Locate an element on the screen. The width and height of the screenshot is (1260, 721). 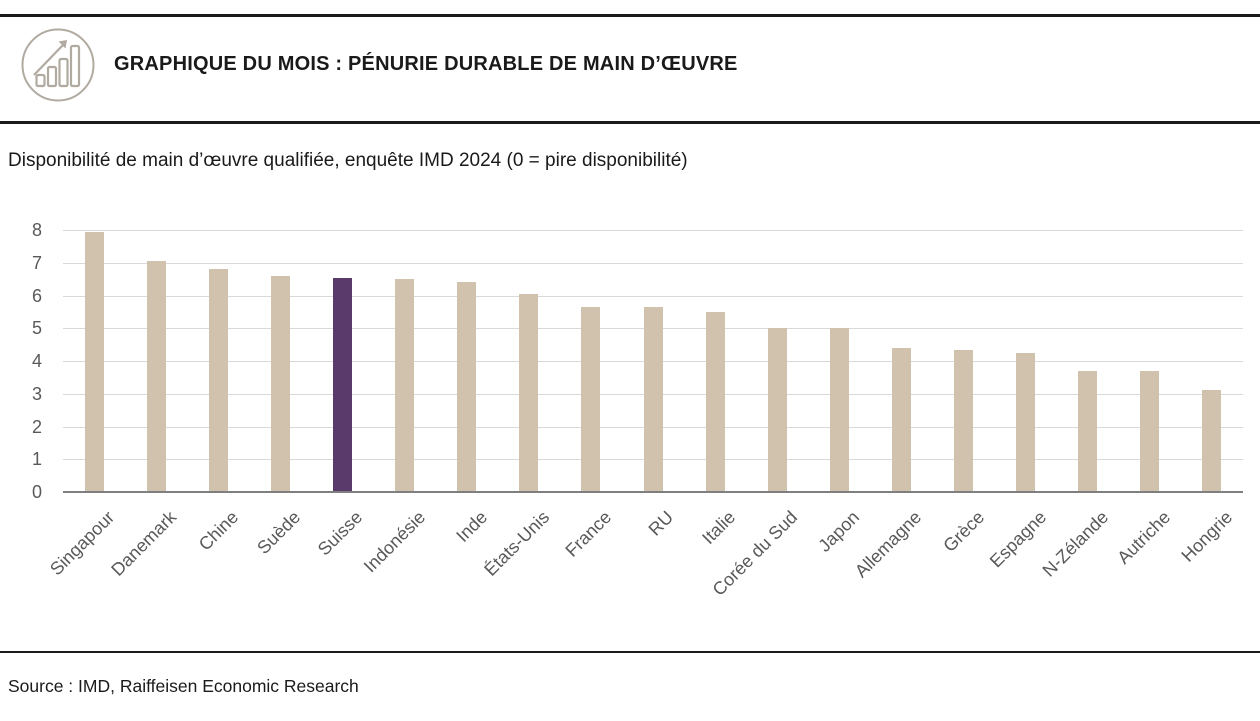
y-tick-label: 2 is located at coordinates (36, 426).